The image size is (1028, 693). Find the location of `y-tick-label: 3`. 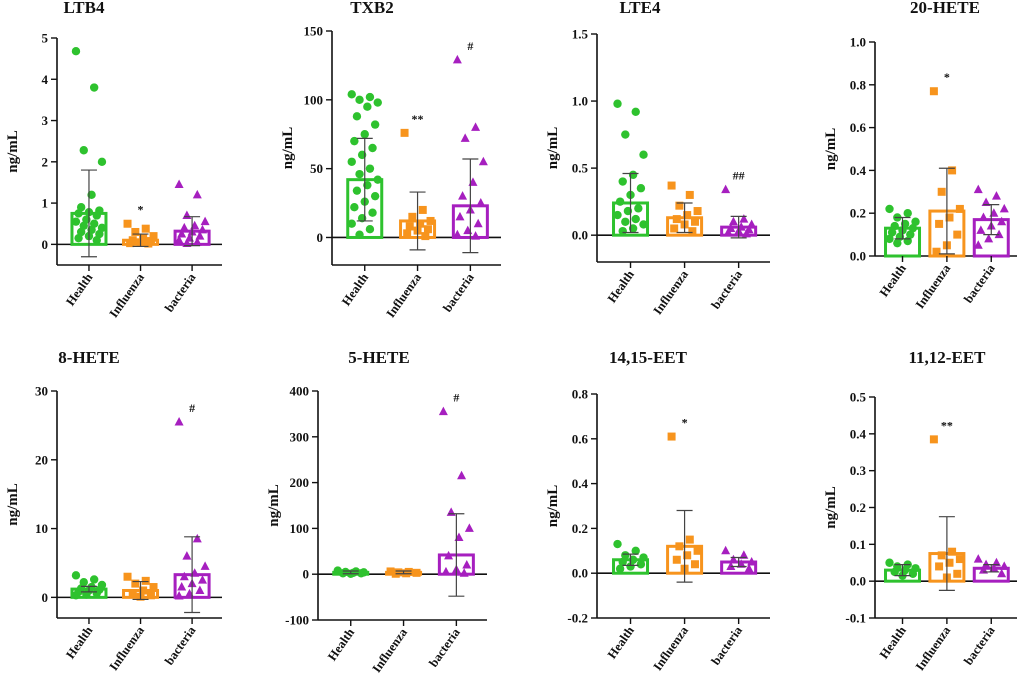

y-tick-label: 3 is located at coordinates (45, 120).